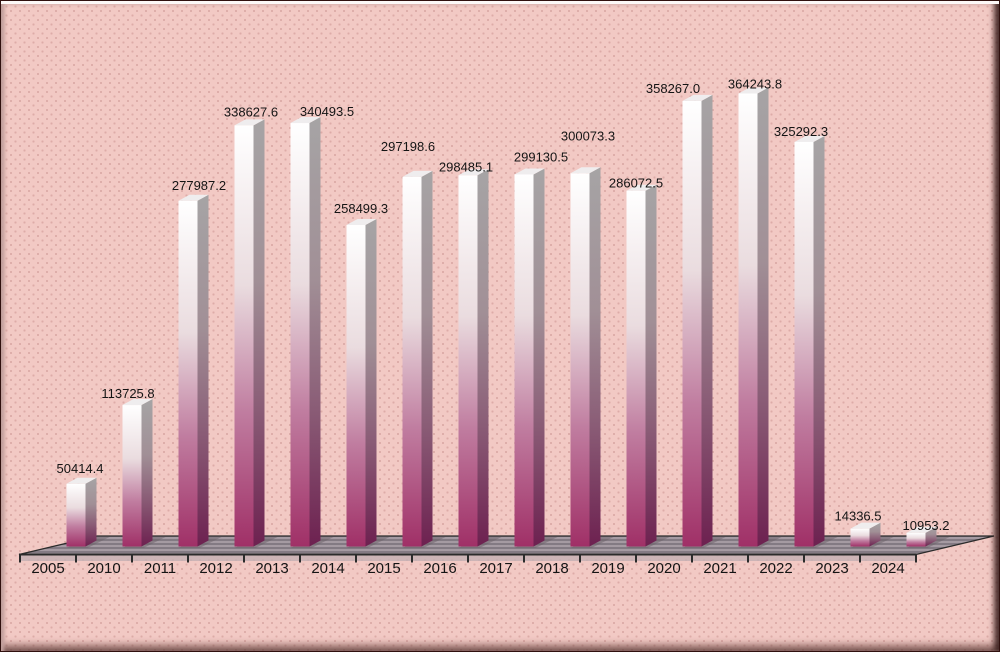 This screenshot has height=652, width=1000. I want to click on bar-value-label: 10953.2, so click(926, 525).